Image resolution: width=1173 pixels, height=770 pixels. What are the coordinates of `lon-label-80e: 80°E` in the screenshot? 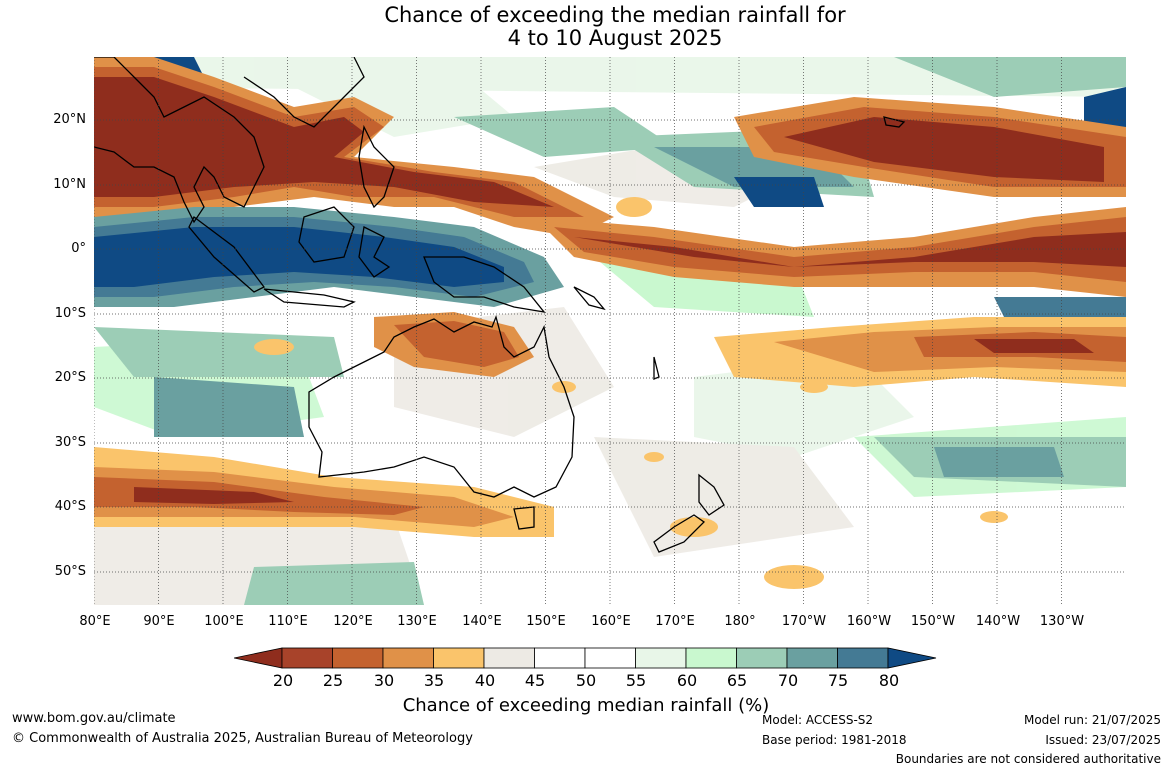 It's located at (95, 621).